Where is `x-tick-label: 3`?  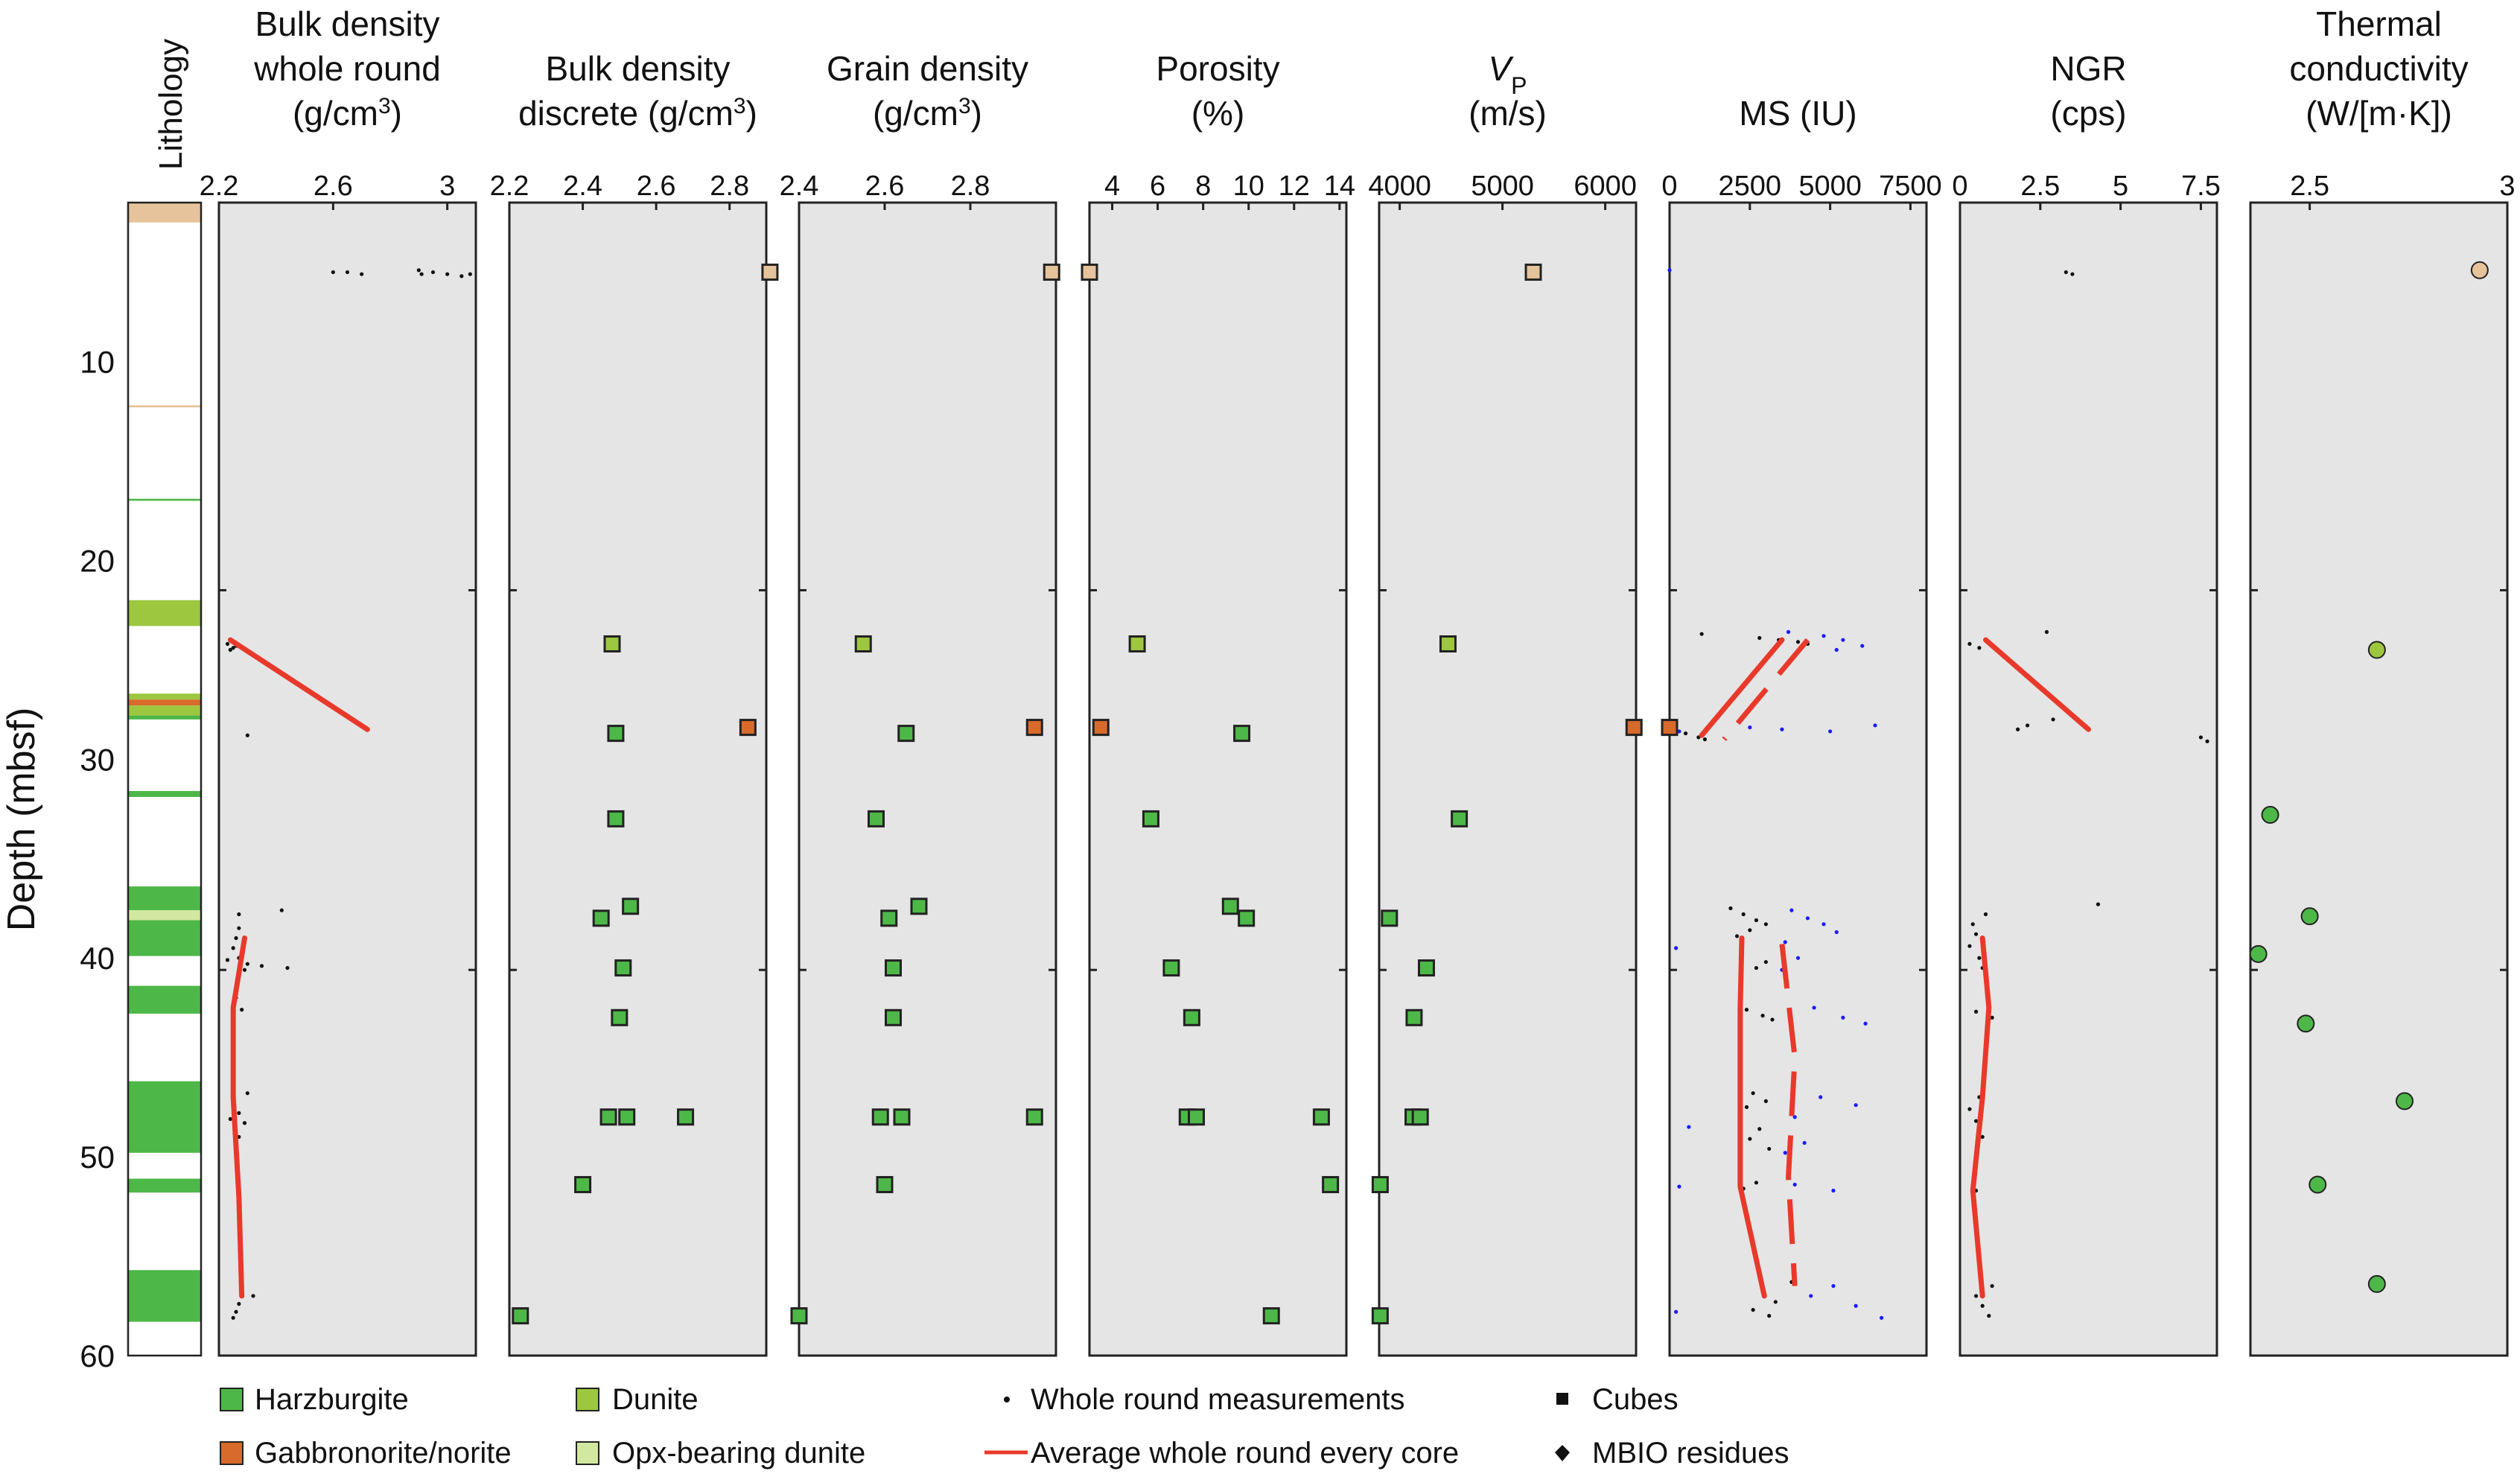
x-tick-label: 3 is located at coordinates (447, 187).